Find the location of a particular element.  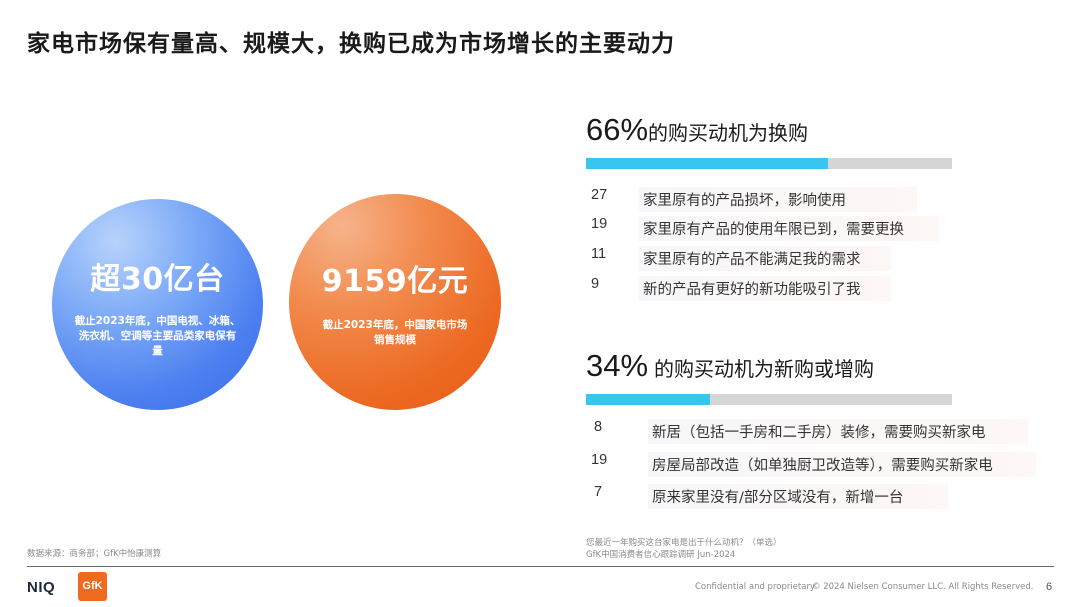

replacement-share-bar is located at coordinates (769, 163).